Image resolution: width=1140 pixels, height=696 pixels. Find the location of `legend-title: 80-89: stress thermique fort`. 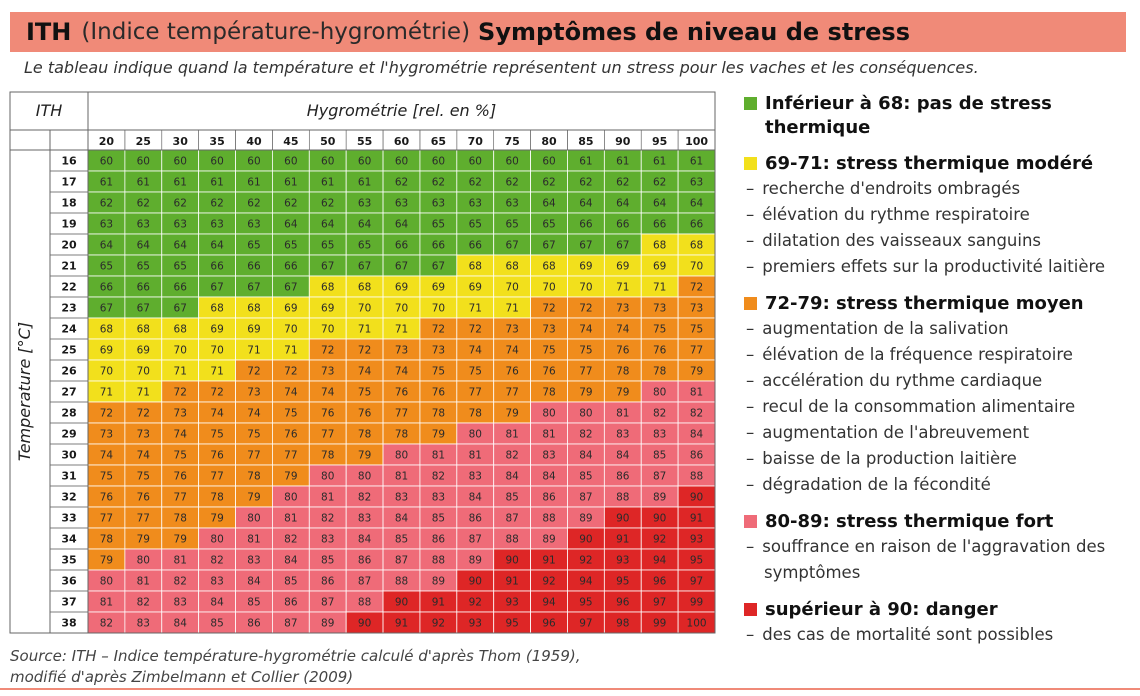

legend-title: 80-89: stress thermique fort is located at coordinates (909, 521).